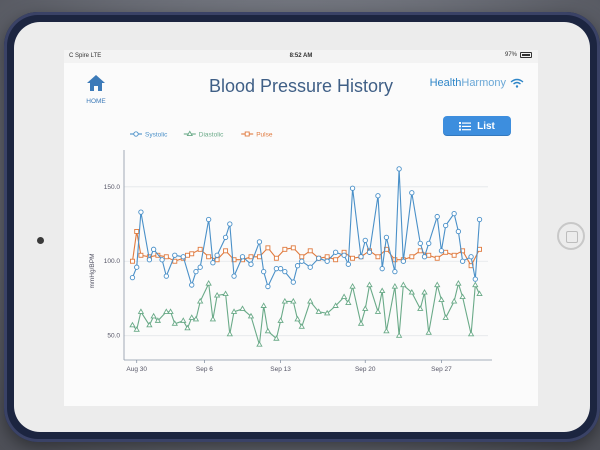 The image size is (600, 450). Describe the element at coordinates (306, 313) in the screenshot. I see `diastolic-series` at that location.